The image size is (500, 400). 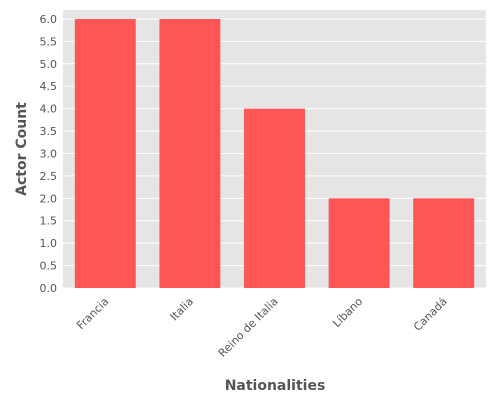 I want to click on y-tick-label: 0.0, so click(x=49, y=288).